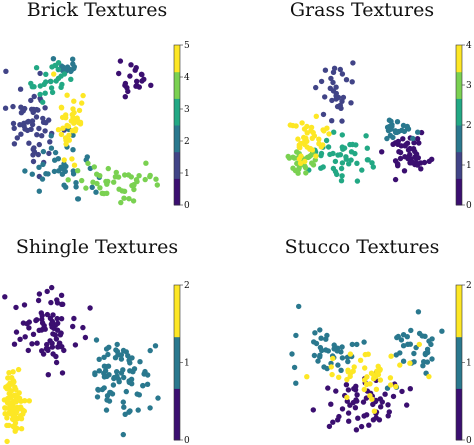  Describe the element at coordinates (469, 286) in the screenshot. I see `colorbar-tick-label: 2` at that location.